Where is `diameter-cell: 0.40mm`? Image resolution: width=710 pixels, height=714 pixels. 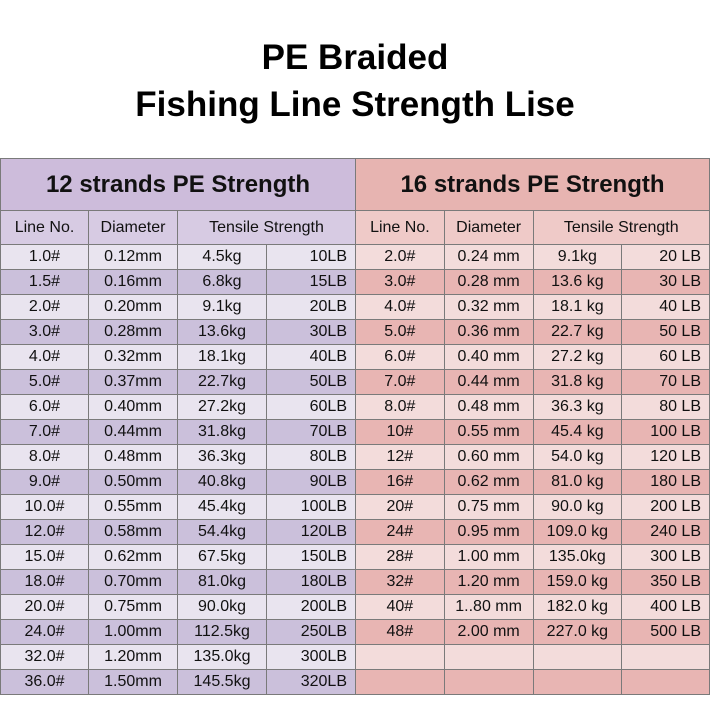
diameter-cell: 0.40mm is located at coordinates (133, 407).